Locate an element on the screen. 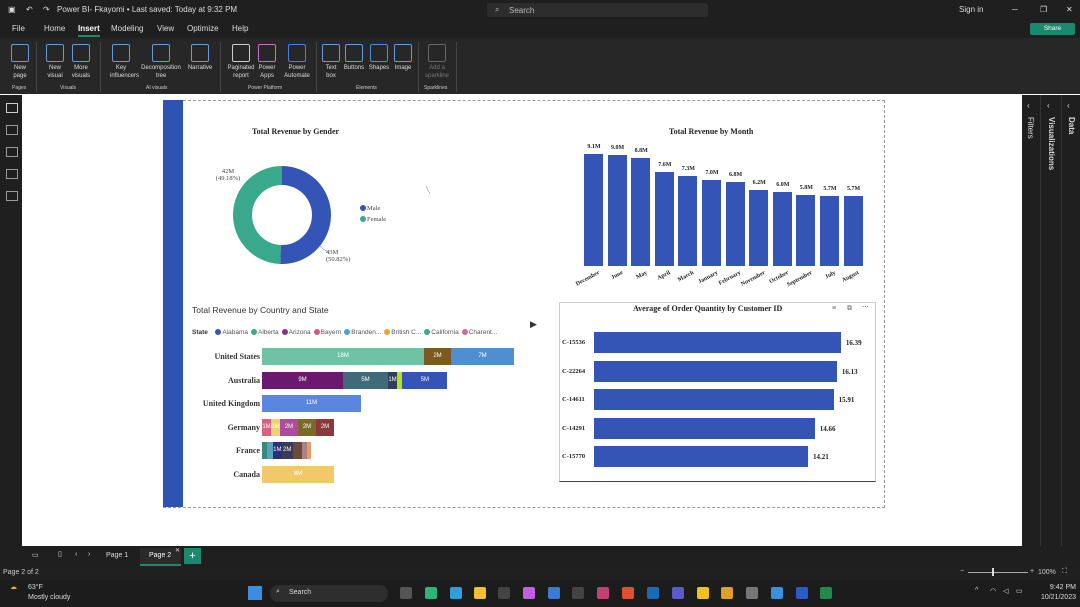 The width and height of the screenshot is (1080, 607). save-icon: ▣ is located at coordinates (12, 9).